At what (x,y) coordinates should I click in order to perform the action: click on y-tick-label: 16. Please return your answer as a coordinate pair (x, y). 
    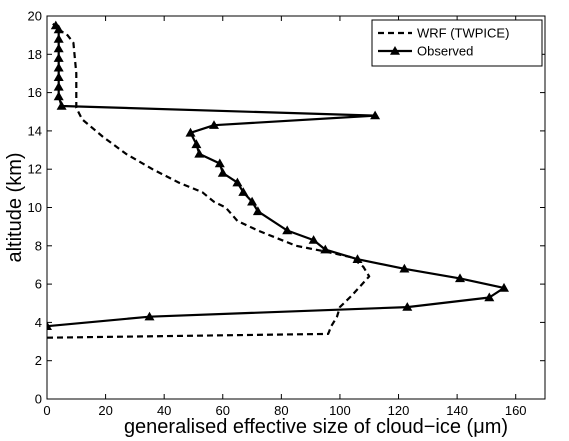
    Looking at the image, I should click on (35, 92).